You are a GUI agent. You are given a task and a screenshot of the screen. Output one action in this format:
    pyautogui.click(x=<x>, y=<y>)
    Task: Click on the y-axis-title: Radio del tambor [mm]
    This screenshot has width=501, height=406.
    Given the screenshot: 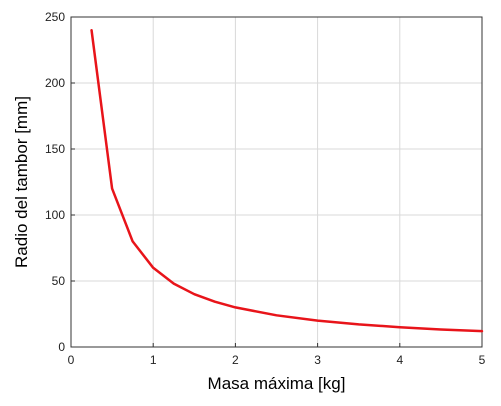 What is the action you would take?
    pyautogui.click(x=21, y=182)
    